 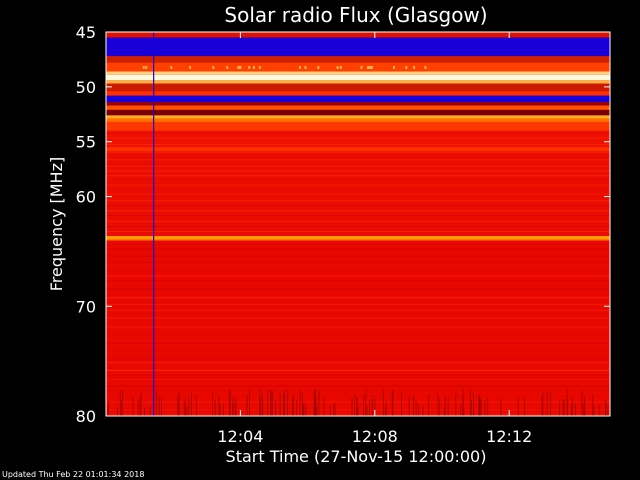 I want to click on y-tick-label: 45, so click(x=86, y=32).